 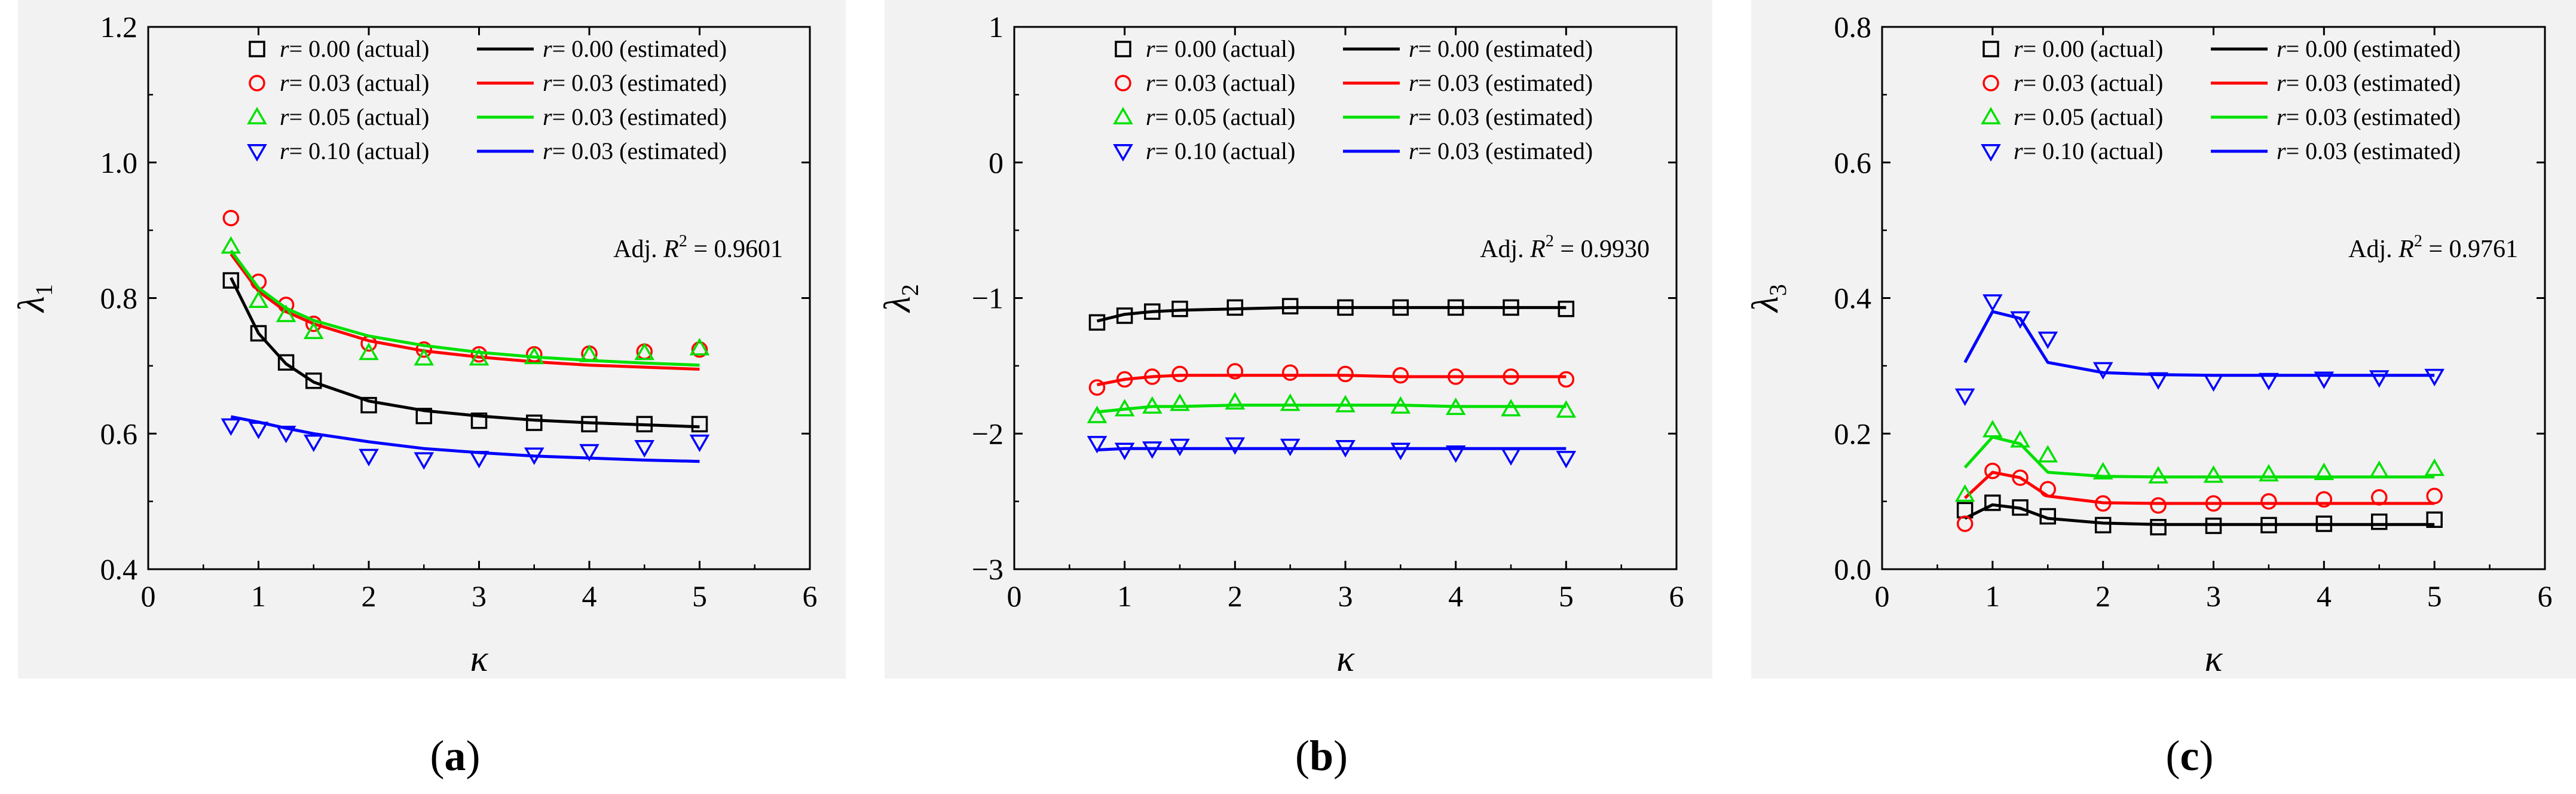 I want to click on y-tick-label: 1.0, so click(x=119, y=162).